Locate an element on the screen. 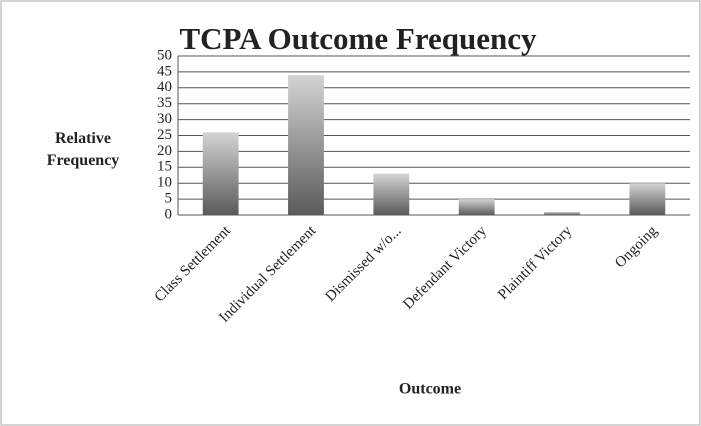 The image size is (701, 426). x-axis-label: Outcome is located at coordinates (430, 389).